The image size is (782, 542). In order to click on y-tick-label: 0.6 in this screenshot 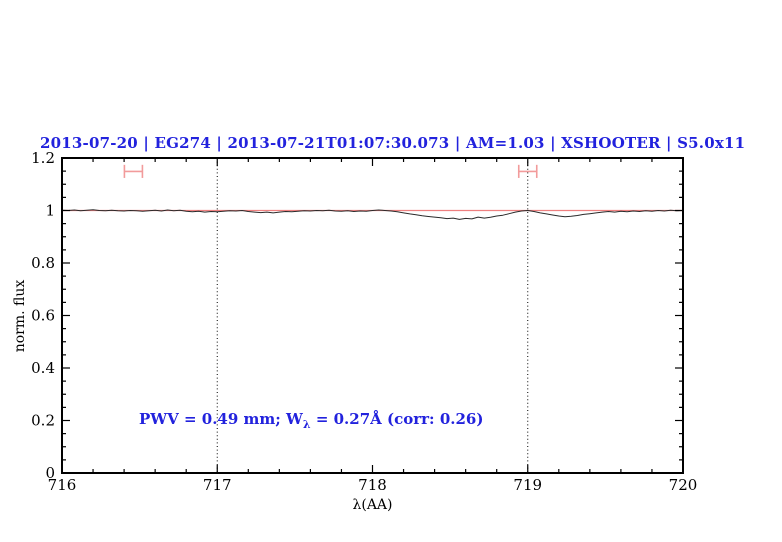, I will do `click(43, 316)`.